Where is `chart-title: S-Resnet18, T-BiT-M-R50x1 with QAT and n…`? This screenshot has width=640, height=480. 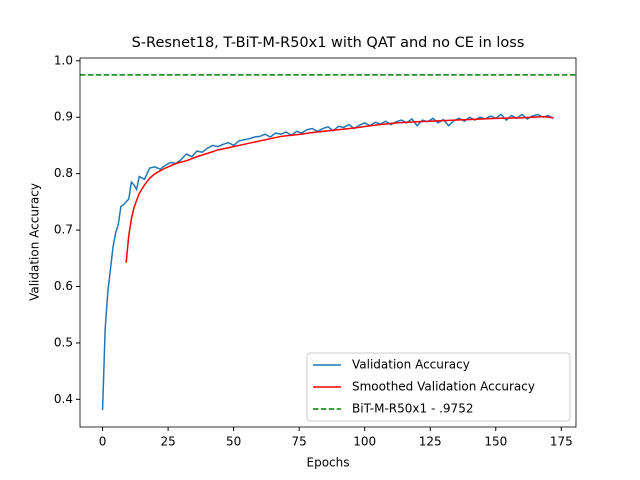 chart-title: S-Resnet18, T-BiT-M-R50x1 with QAT and n… is located at coordinates (328, 43).